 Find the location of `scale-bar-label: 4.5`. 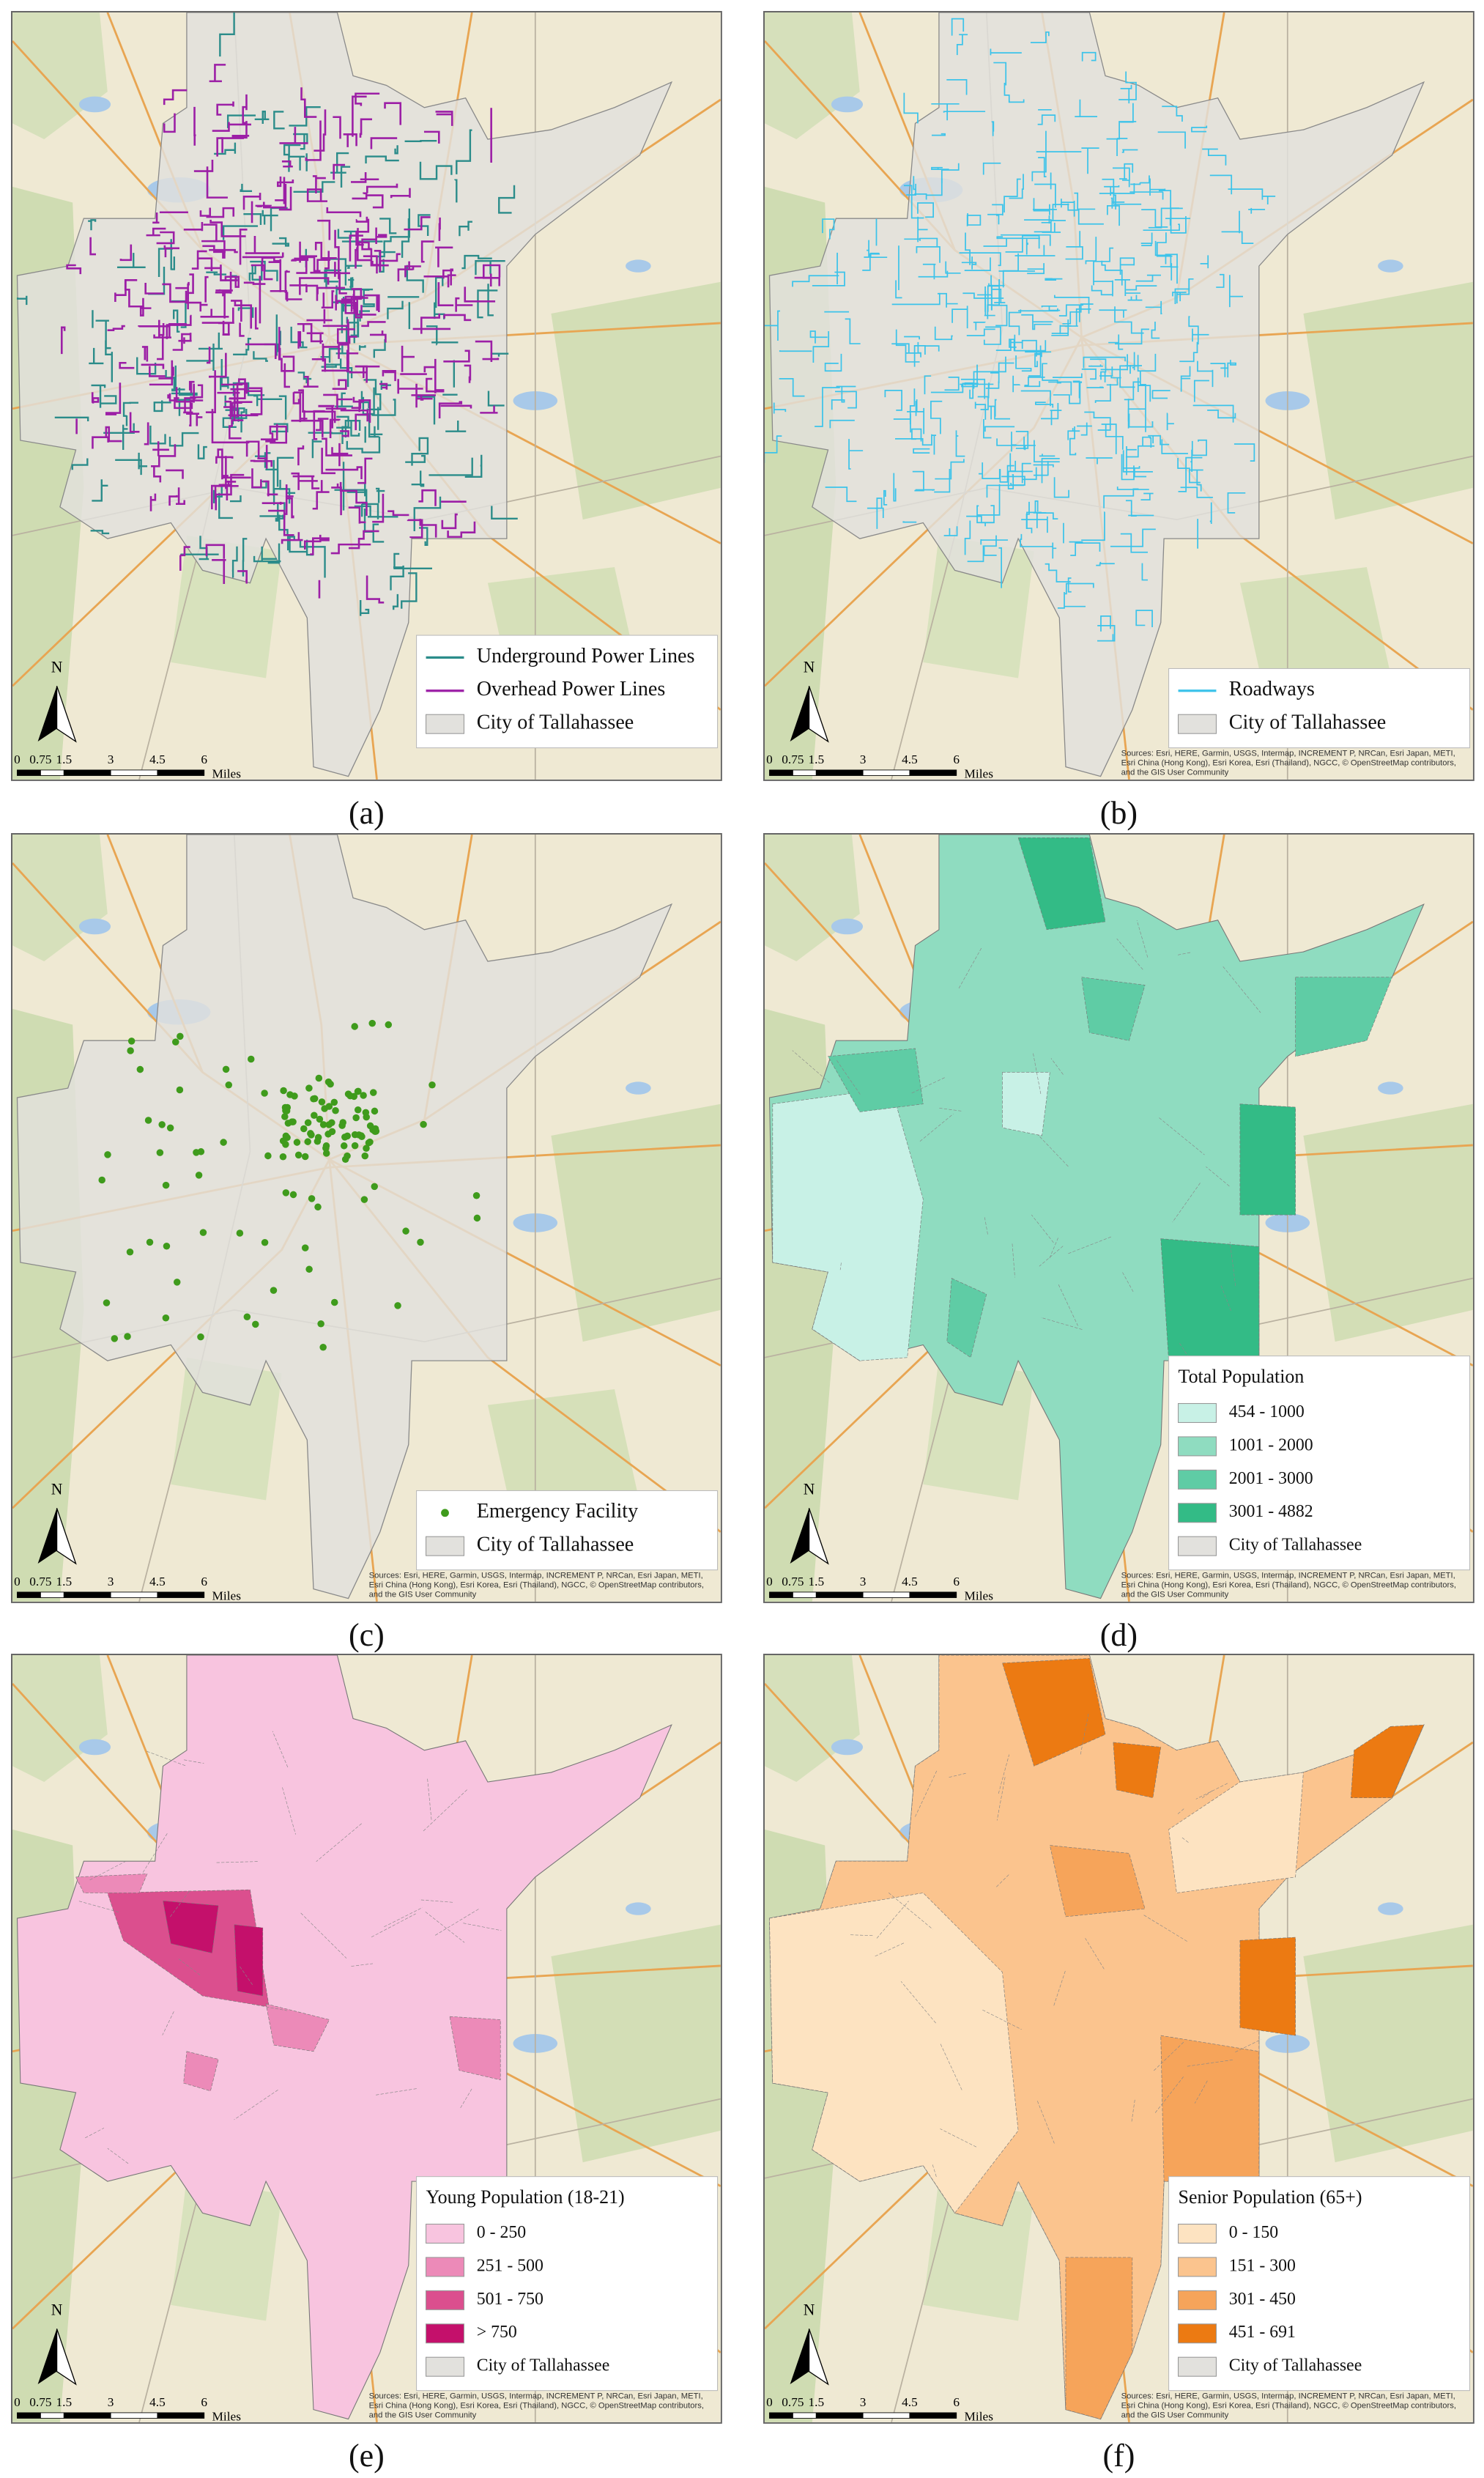

scale-bar-label: 4.5 is located at coordinates (157, 759).